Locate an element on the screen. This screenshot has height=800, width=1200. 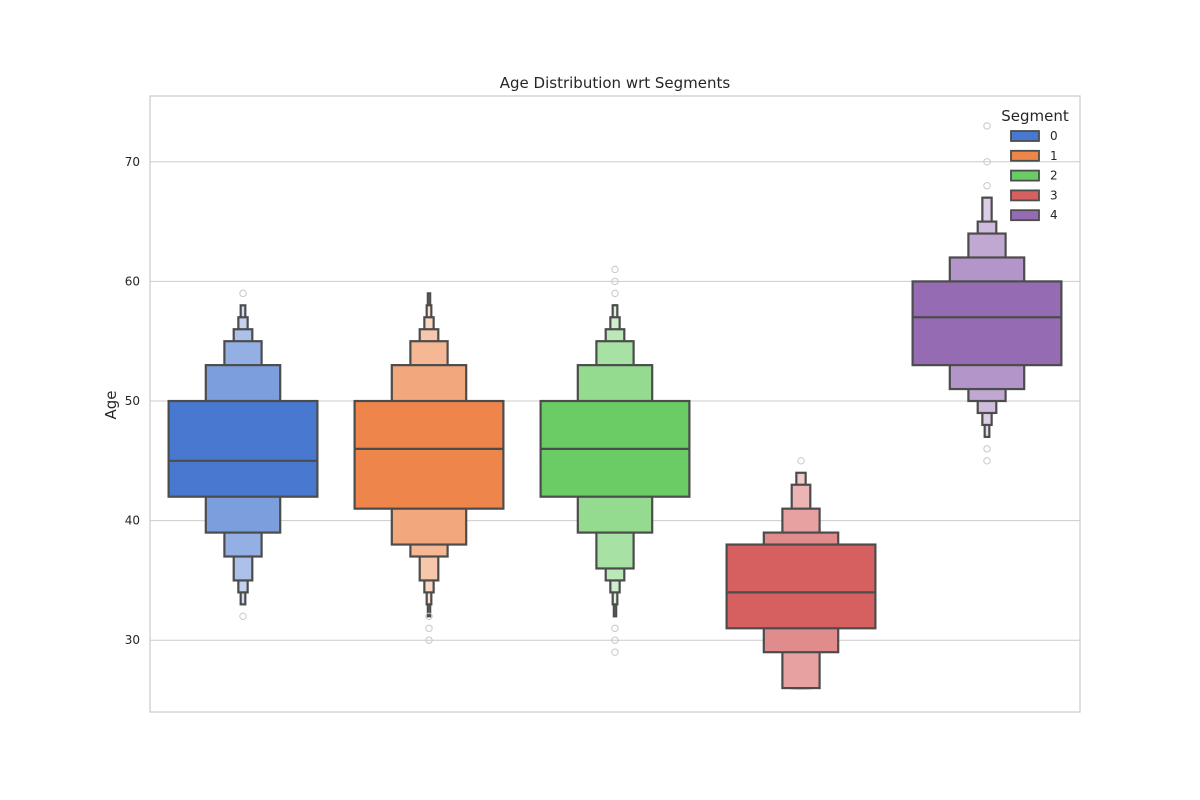
legend-item: 3 is located at coordinates (1034, 195).